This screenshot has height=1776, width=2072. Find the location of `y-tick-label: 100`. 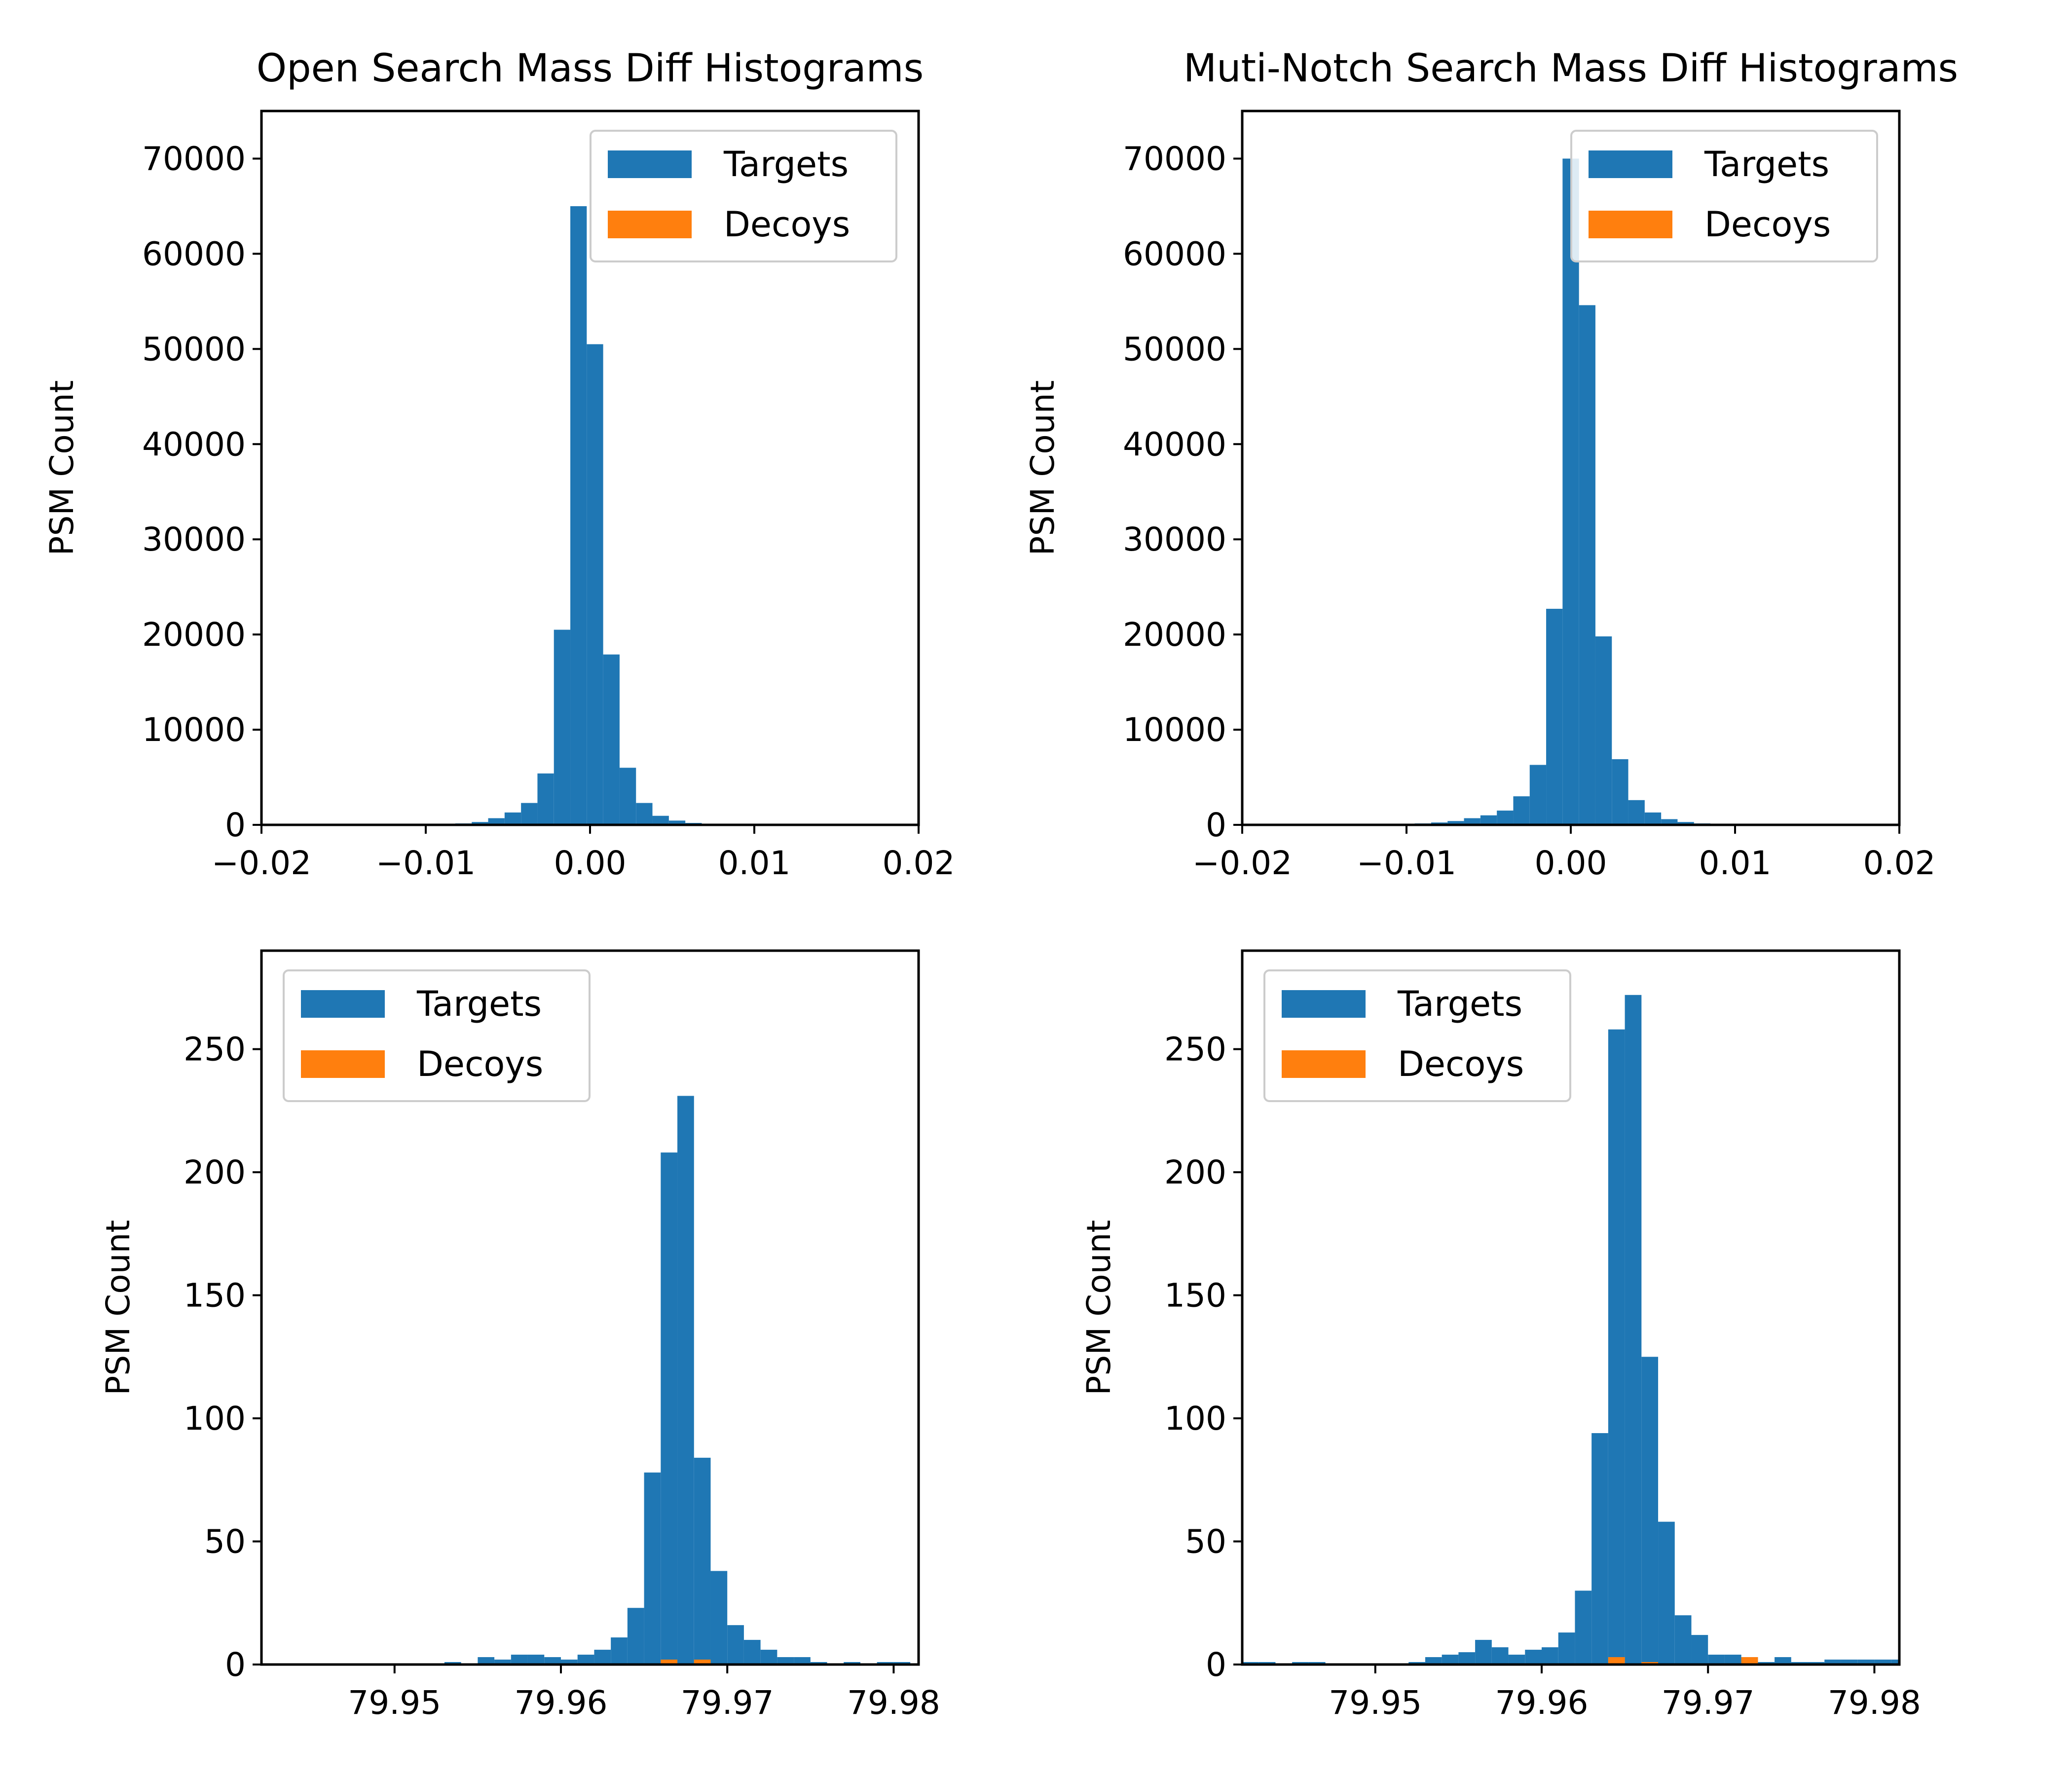

y-tick-label: 100 is located at coordinates (1195, 1419).